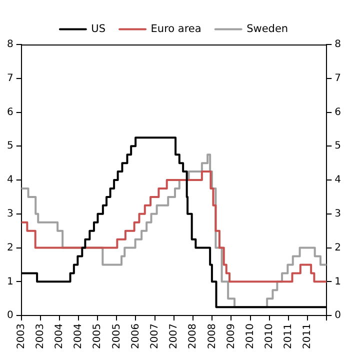  What do you see at coordinates (338, 146) in the screenshot?
I see `y2-tick-label: 5` at bounding box center [338, 146].